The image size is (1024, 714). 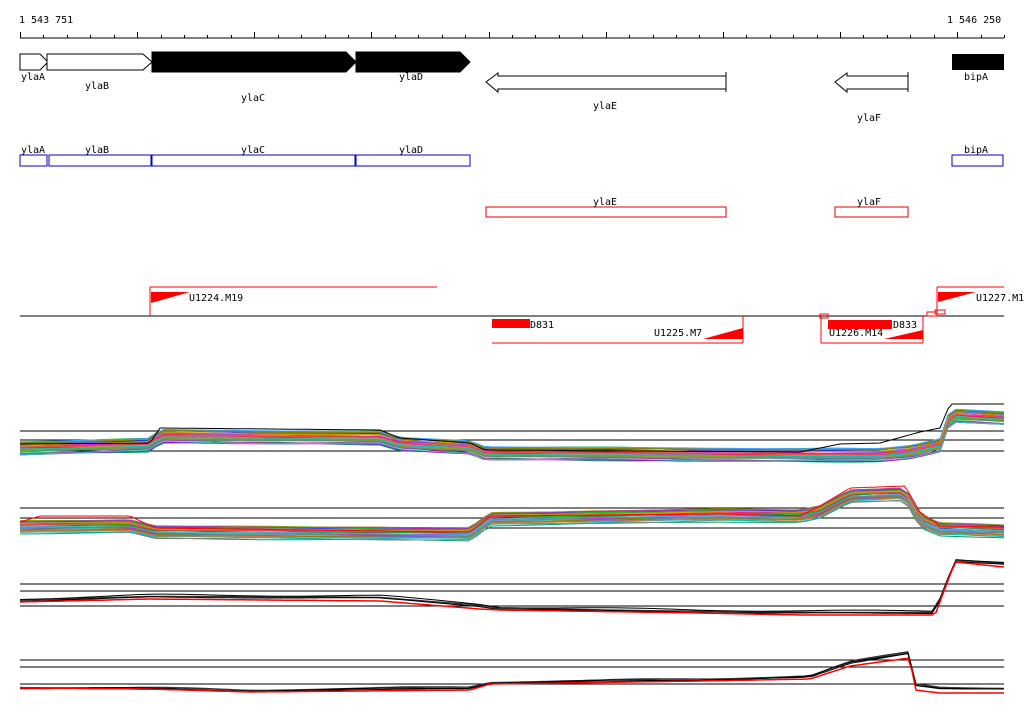 I want to click on forward-box-ylaB, so click(x=100, y=160).